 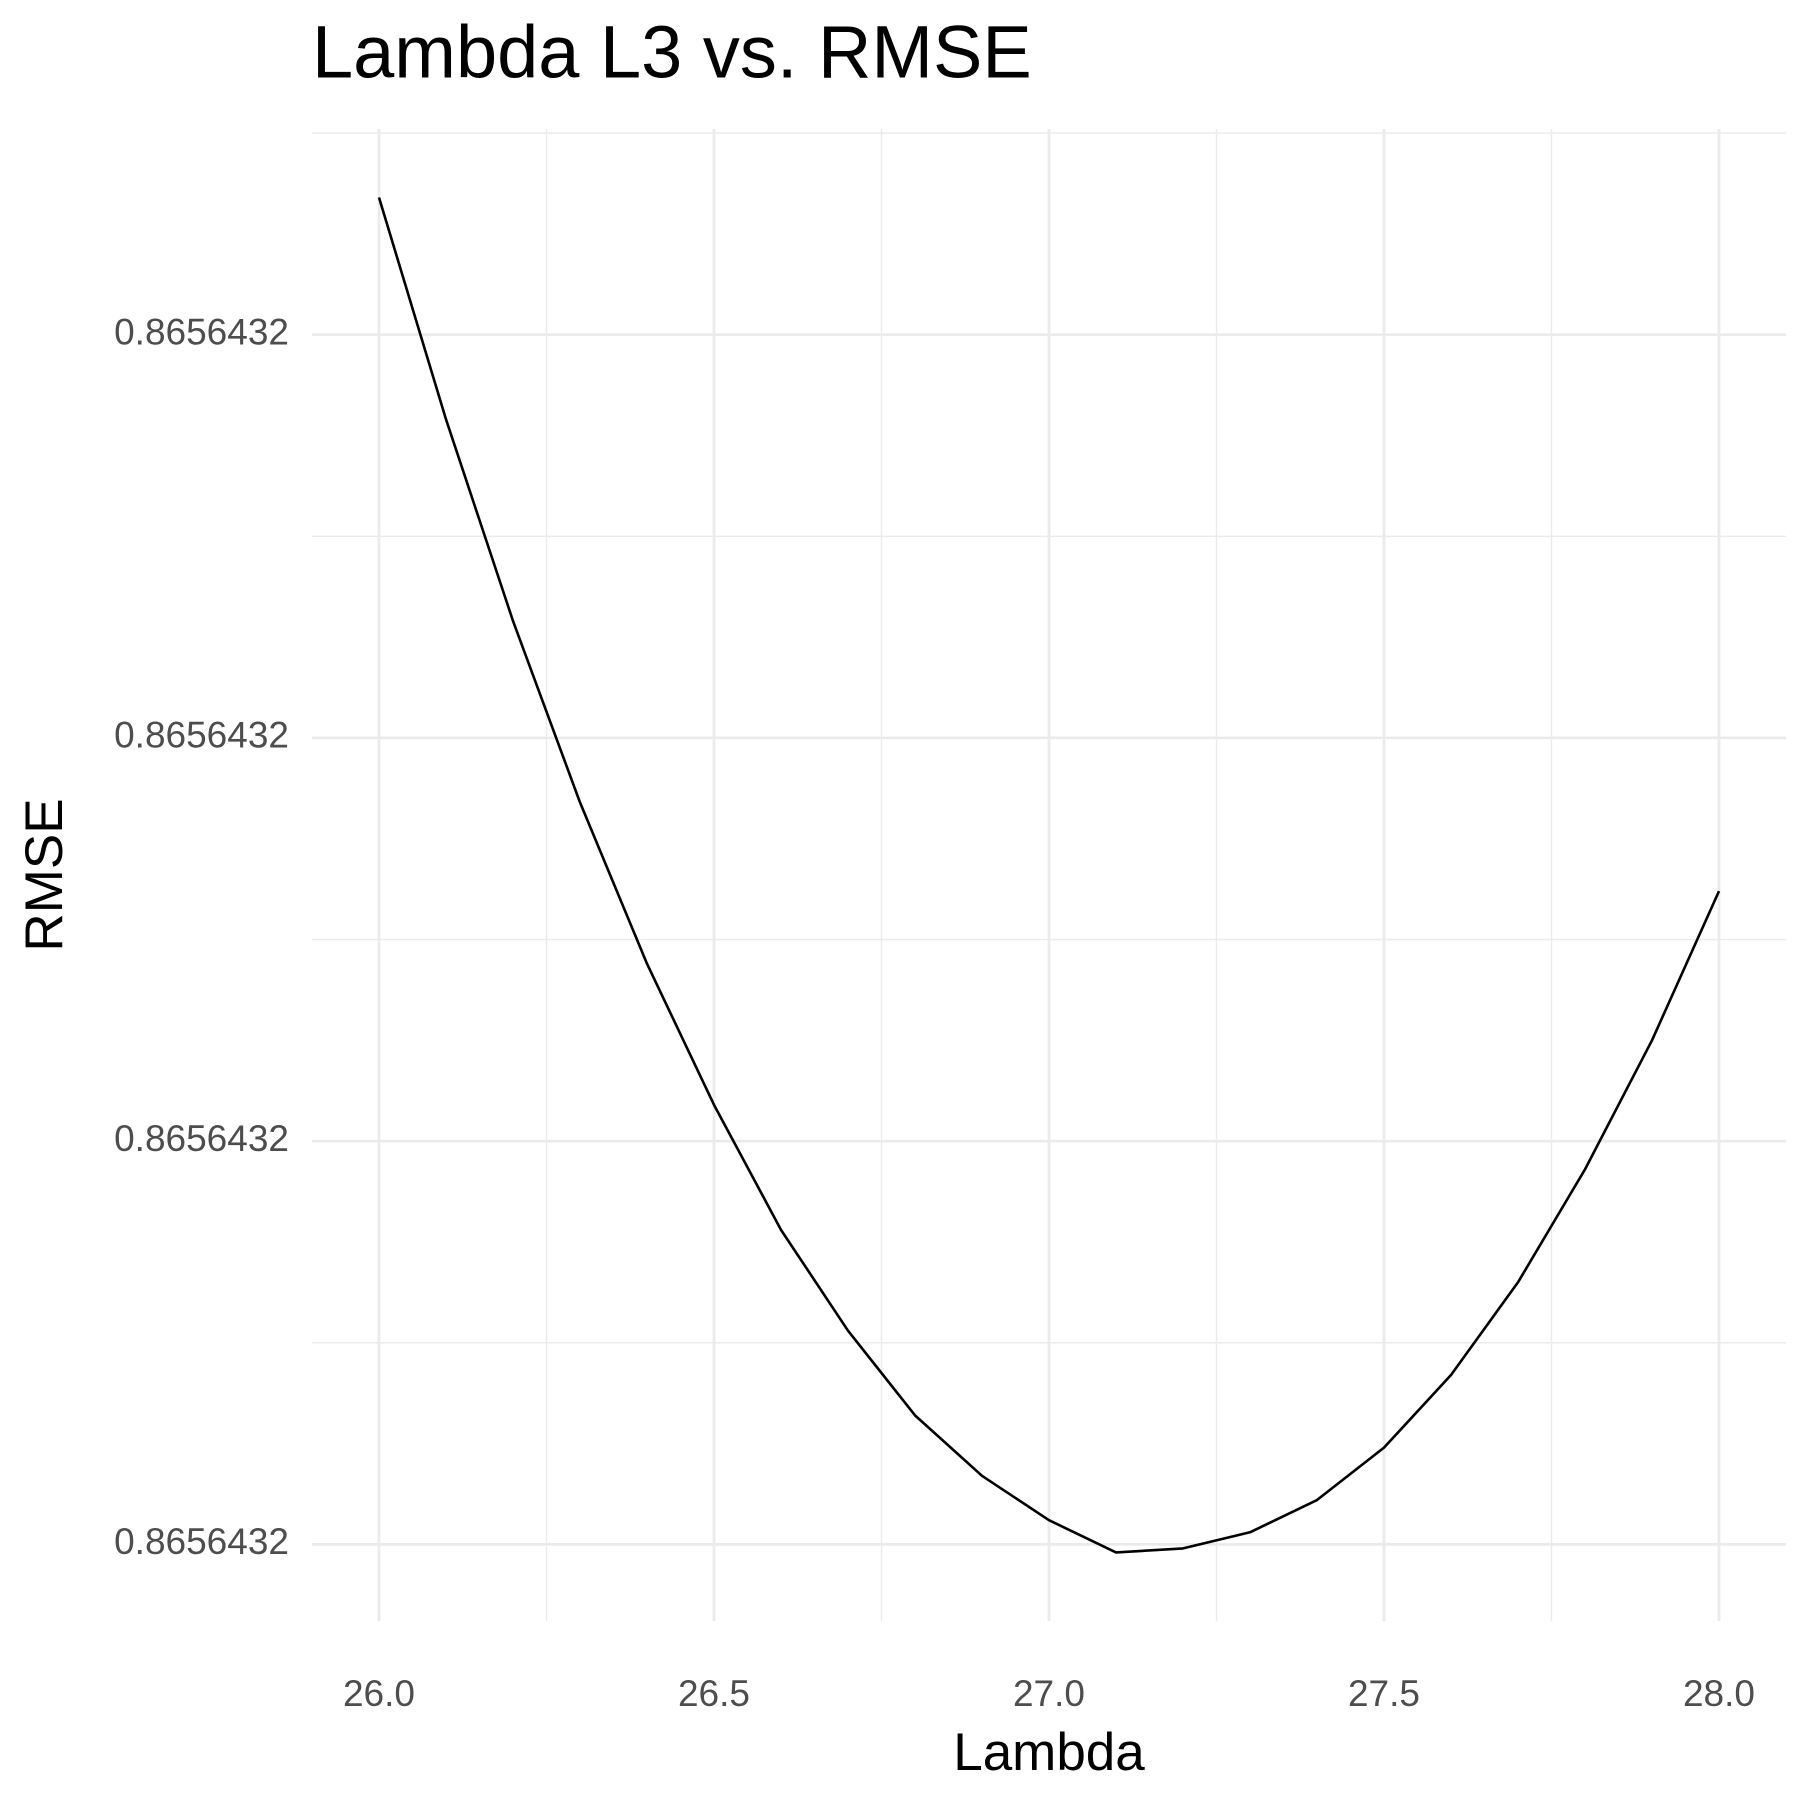 I want to click on y-axis-title: RMSE, so click(x=44, y=874).